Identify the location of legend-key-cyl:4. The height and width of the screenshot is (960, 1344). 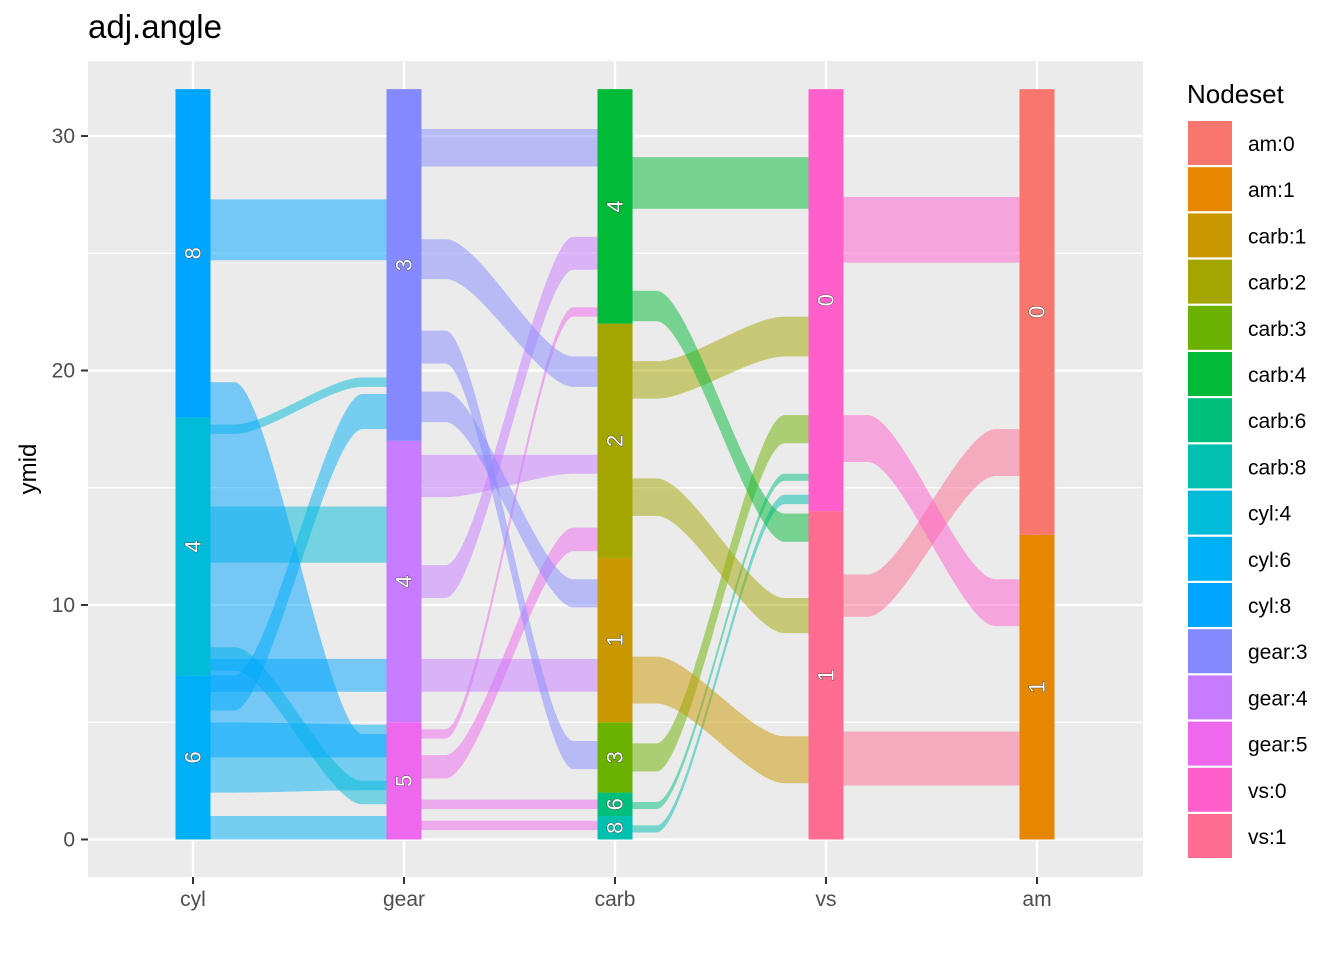
(1210, 512).